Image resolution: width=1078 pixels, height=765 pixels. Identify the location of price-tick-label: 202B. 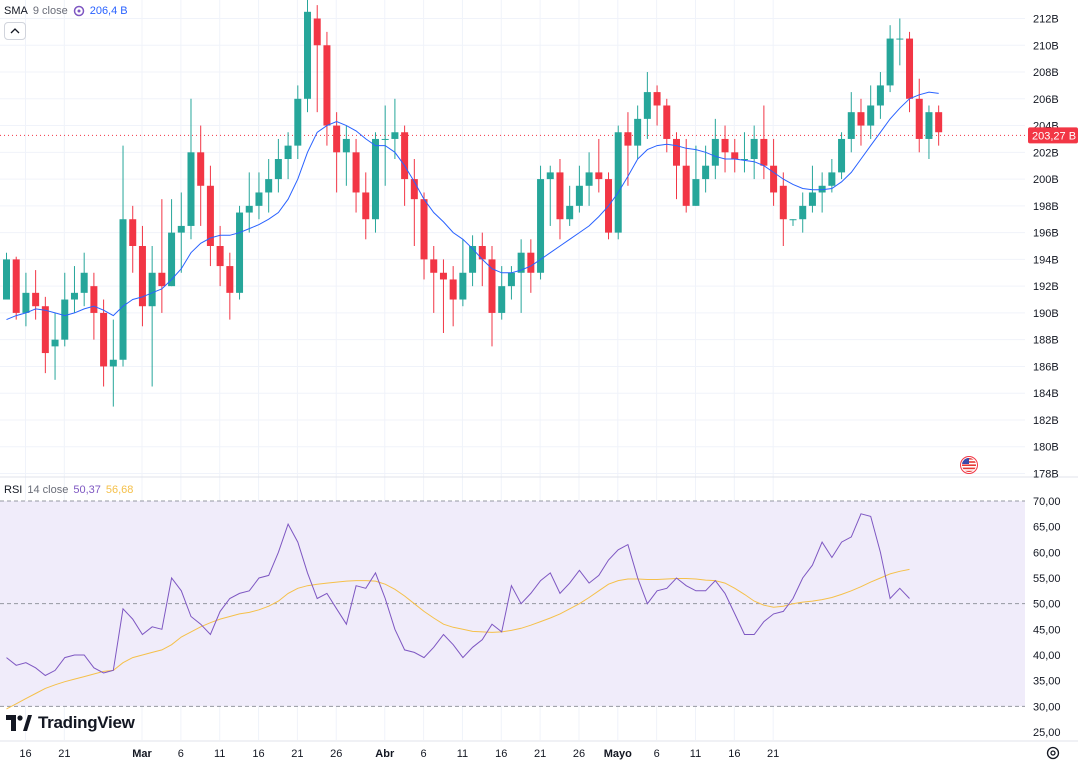
(1046, 153).